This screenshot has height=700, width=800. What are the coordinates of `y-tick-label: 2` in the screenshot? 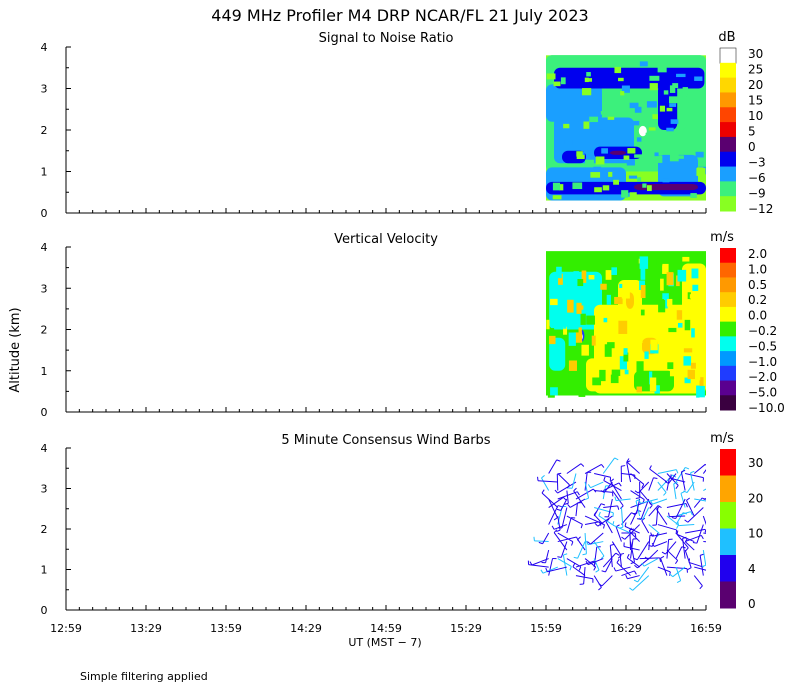 It's located at (44, 130).